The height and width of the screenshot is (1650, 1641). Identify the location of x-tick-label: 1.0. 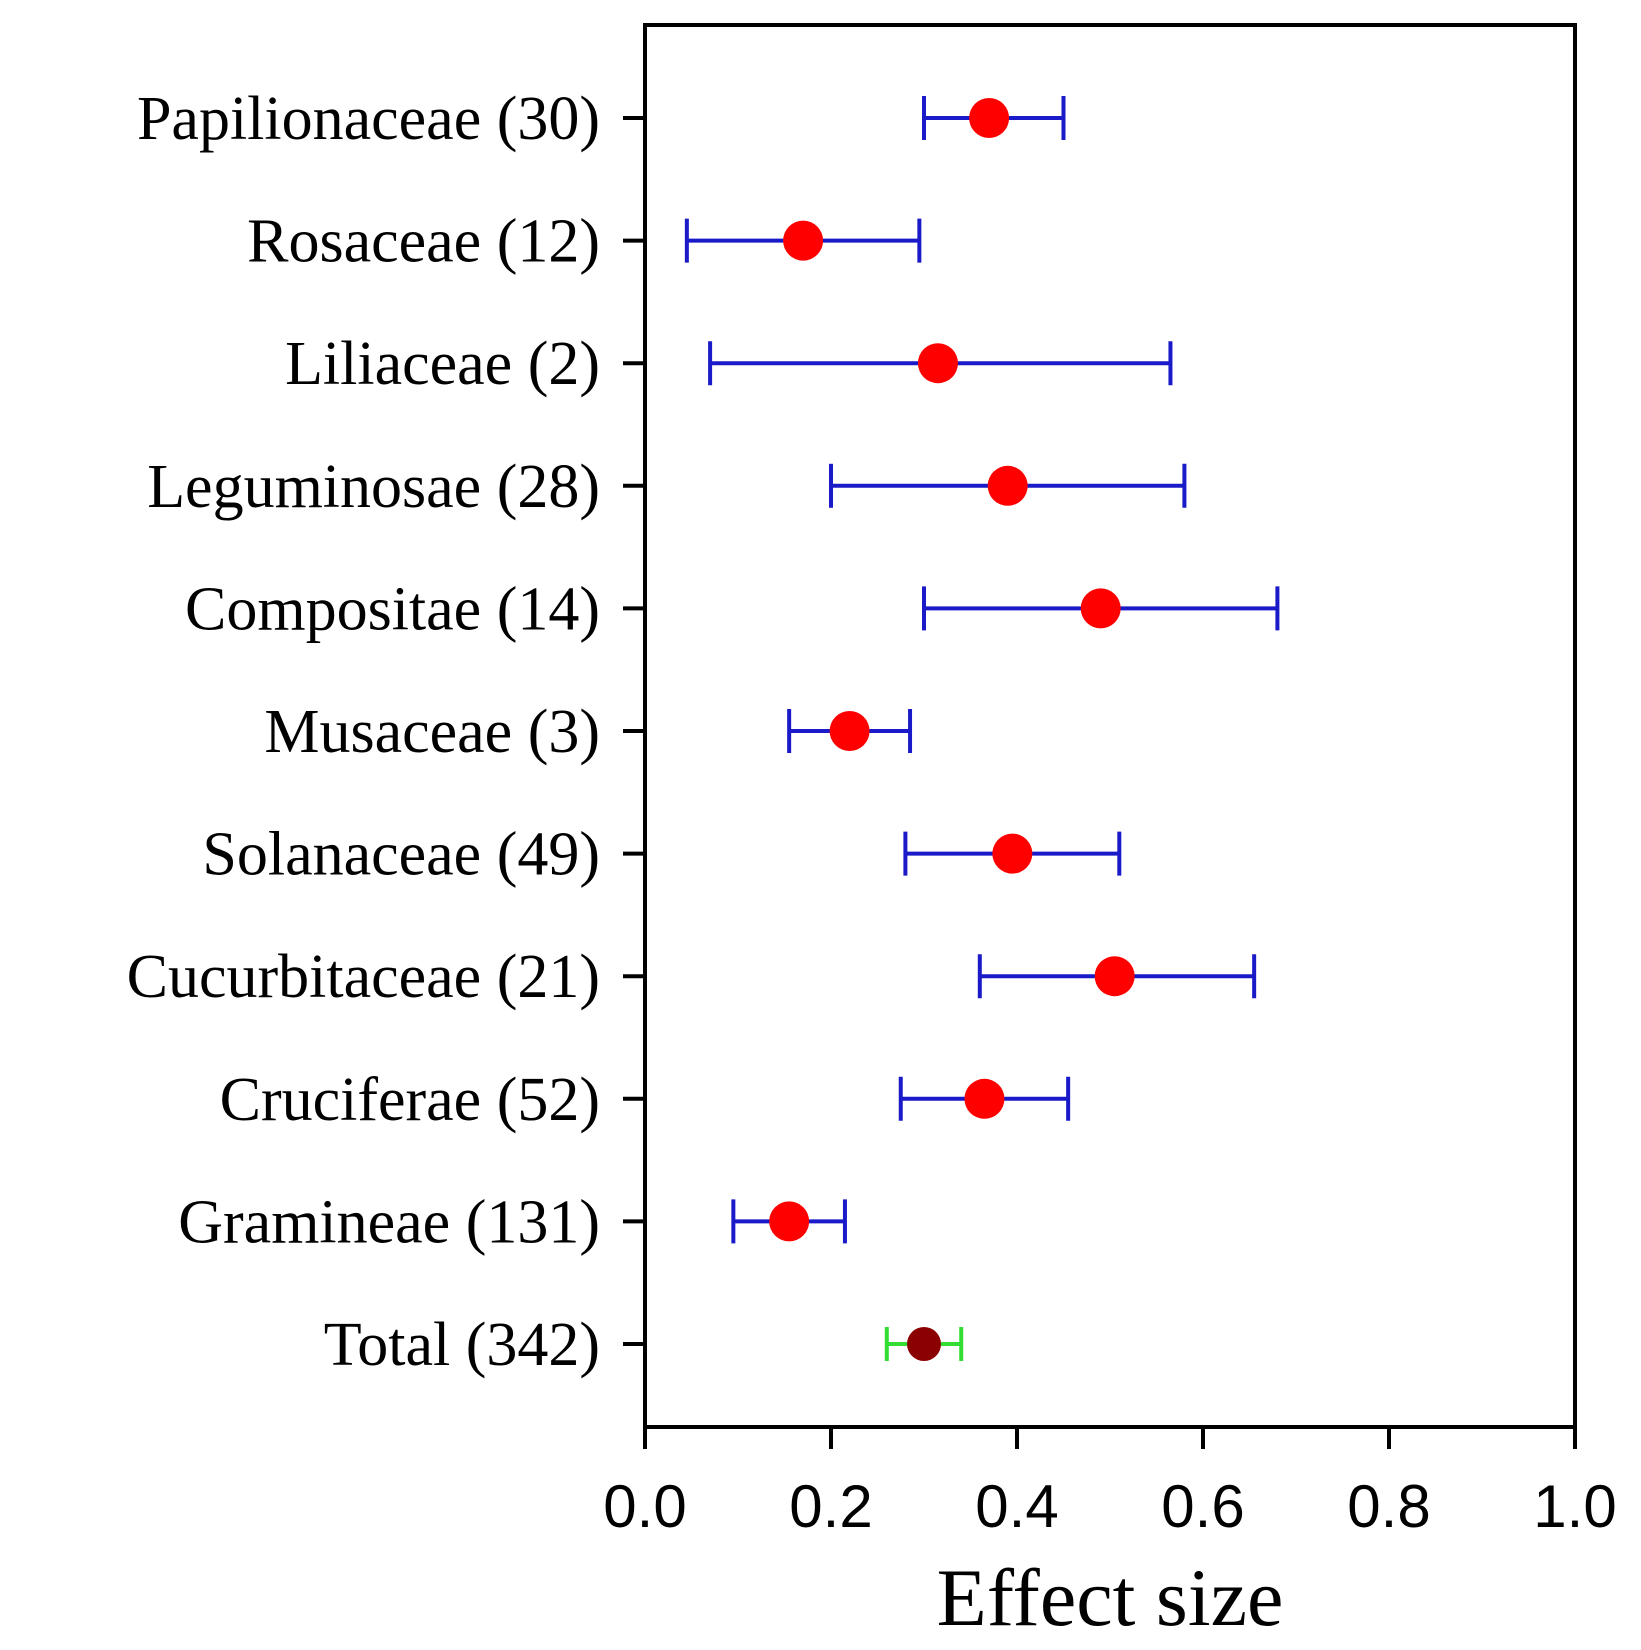
(1574, 1506).